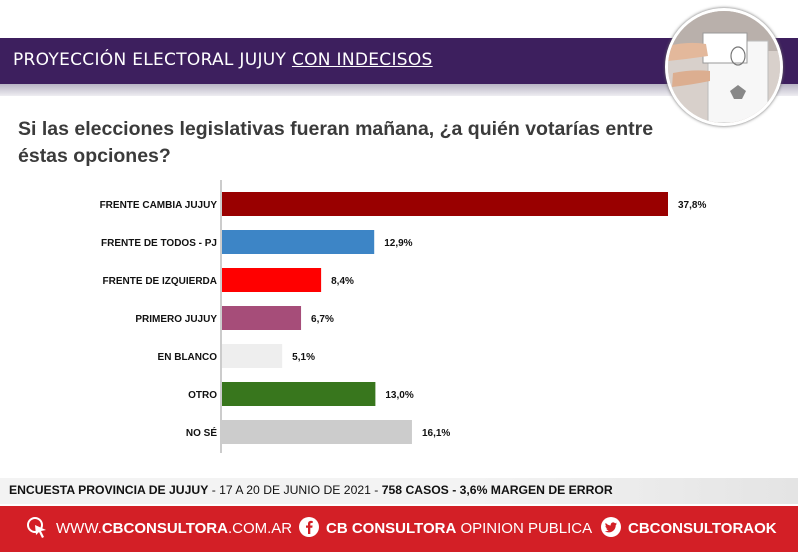  What do you see at coordinates (79, 528) in the screenshot?
I see `web-prefix: WWW.` at bounding box center [79, 528].